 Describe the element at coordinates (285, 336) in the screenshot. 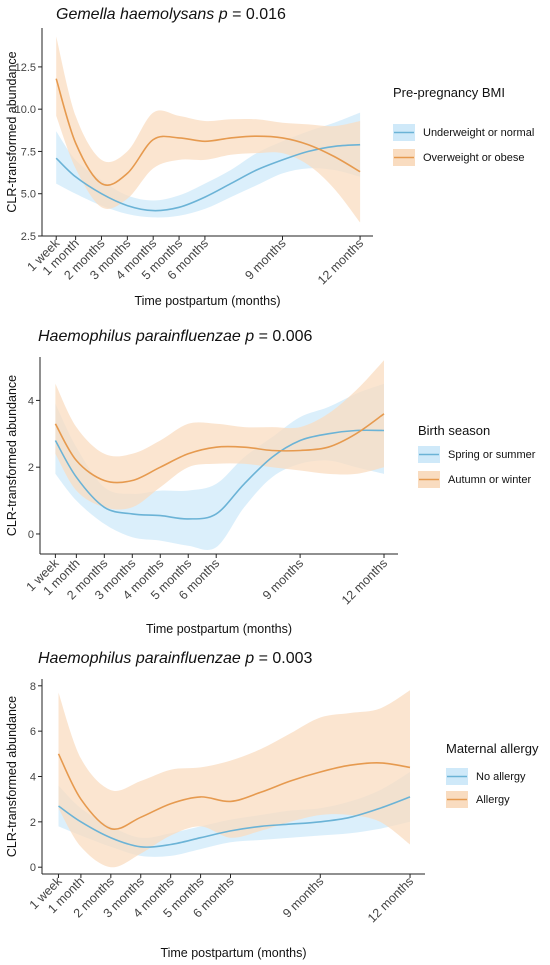

I see `title-p-value: = 0.006` at that location.